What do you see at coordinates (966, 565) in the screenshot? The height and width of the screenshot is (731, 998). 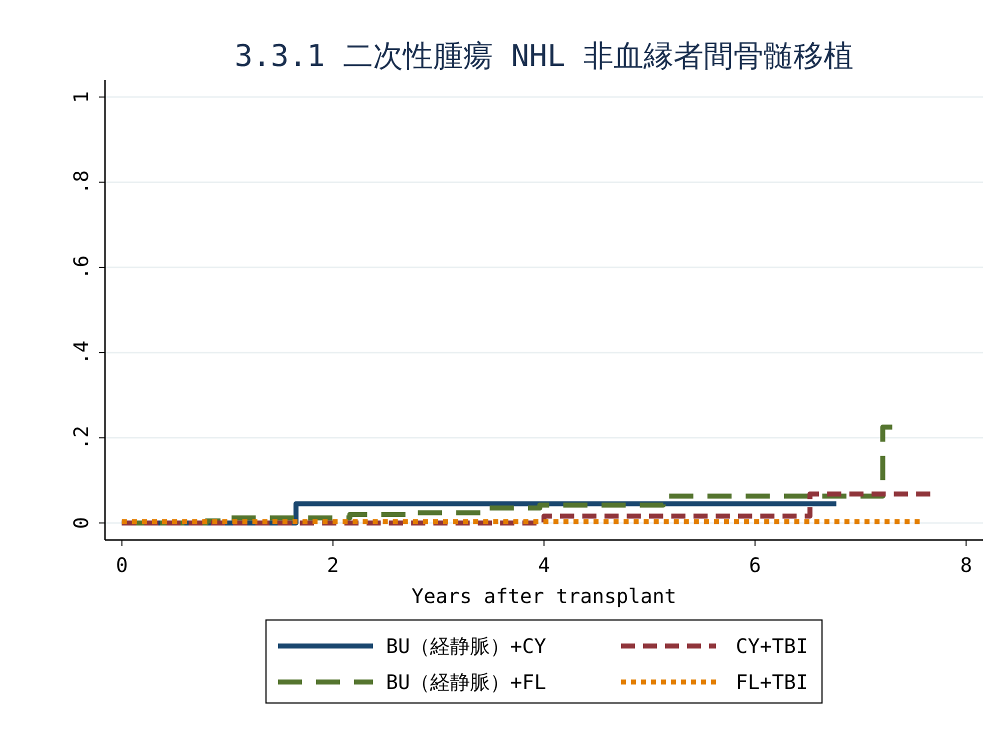 I see `x-tick-label: 8` at bounding box center [966, 565].